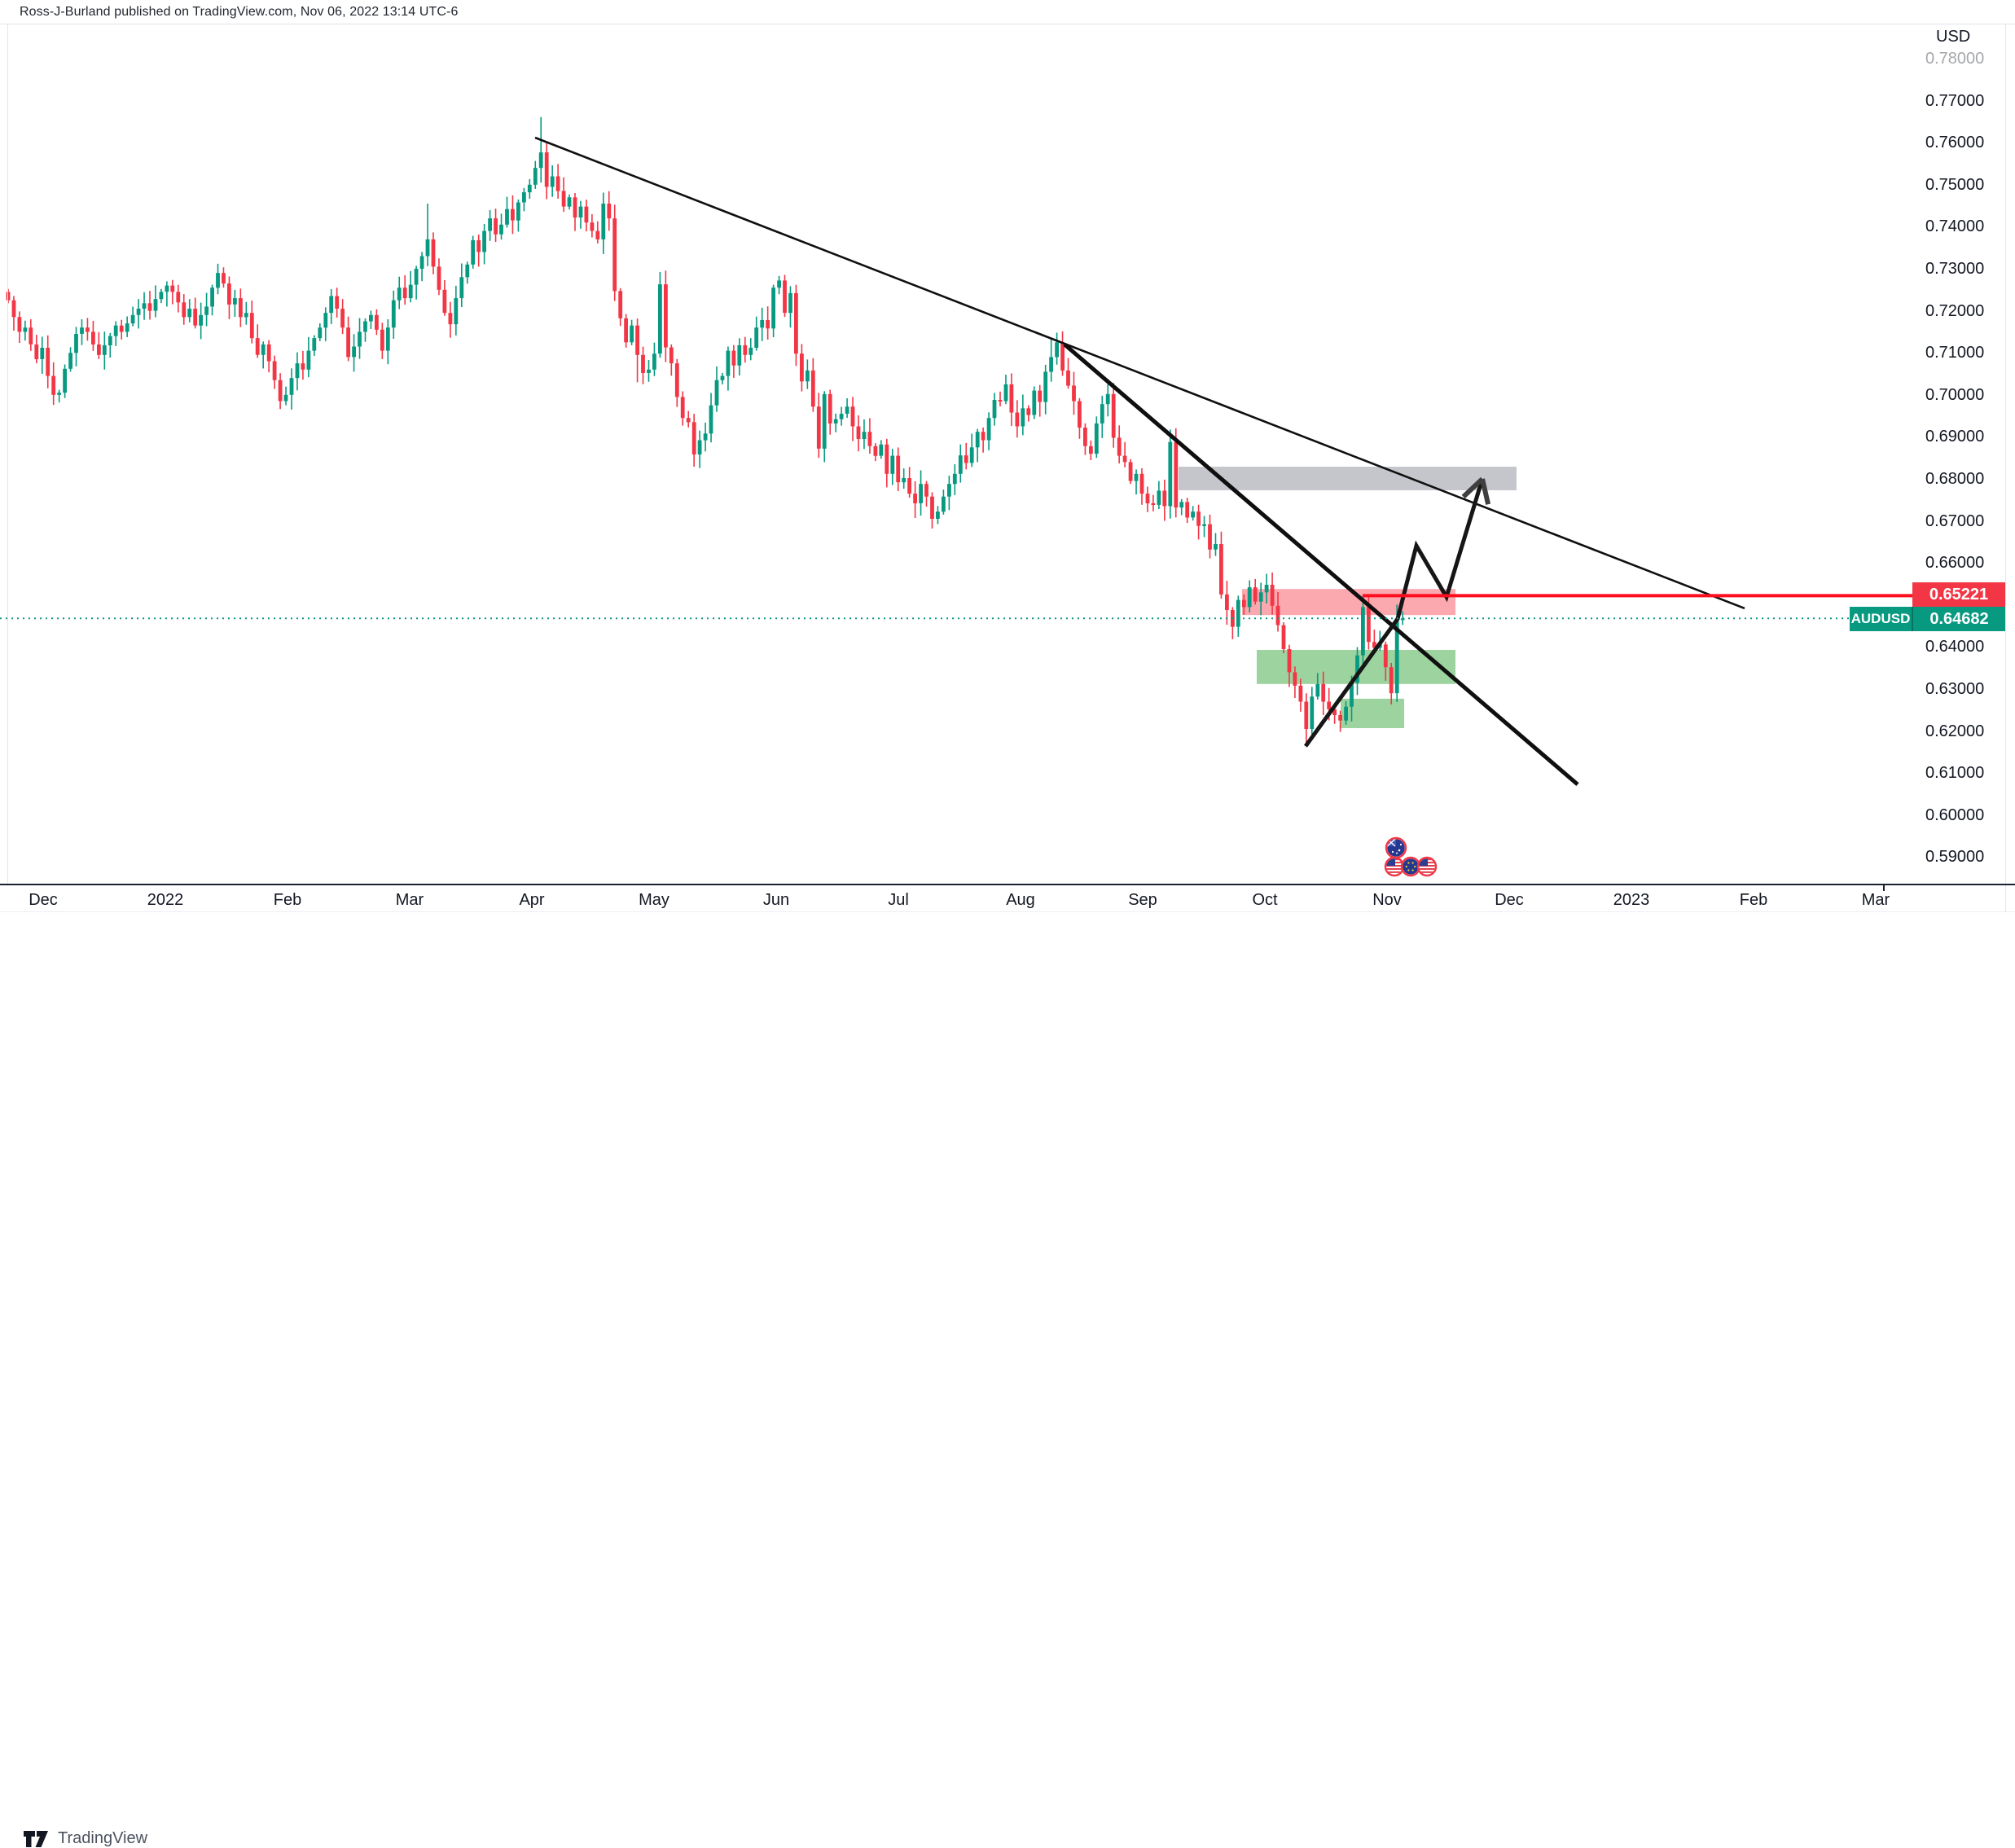 The width and height of the screenshot is (2015, 1848). Describe the element at coordinates (776, 900) in the screenshot. I see `time-axis-label: Jun` at that location.